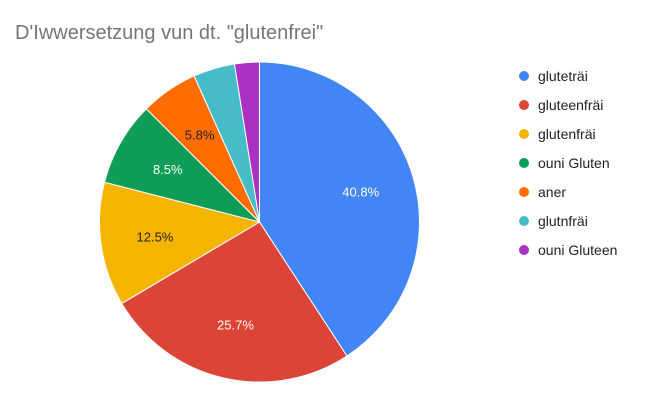  Describe the element at coordinates (235, 324) in the screenshot. I see `slice-value-label: 25.7%` at that location.